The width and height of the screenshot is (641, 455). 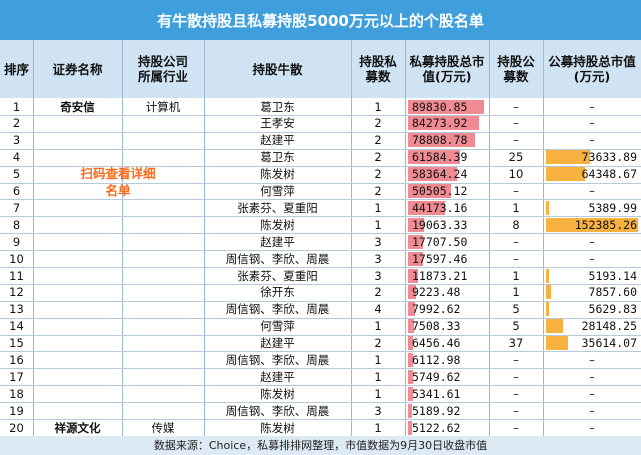 What do you see at coordinates (16, 309) in the screenshot?
I see `rank-cell: 13` at bounding box center [16, 309].